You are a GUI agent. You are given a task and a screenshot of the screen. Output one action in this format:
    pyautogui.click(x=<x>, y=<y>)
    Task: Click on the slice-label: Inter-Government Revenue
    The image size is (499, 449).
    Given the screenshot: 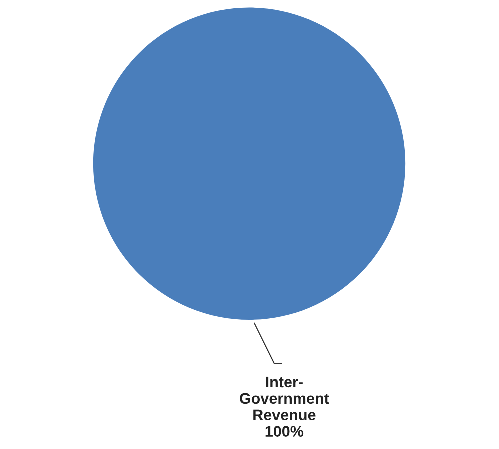 What is the action you would take?
    pyautogui.click(x=285, y=398)
    